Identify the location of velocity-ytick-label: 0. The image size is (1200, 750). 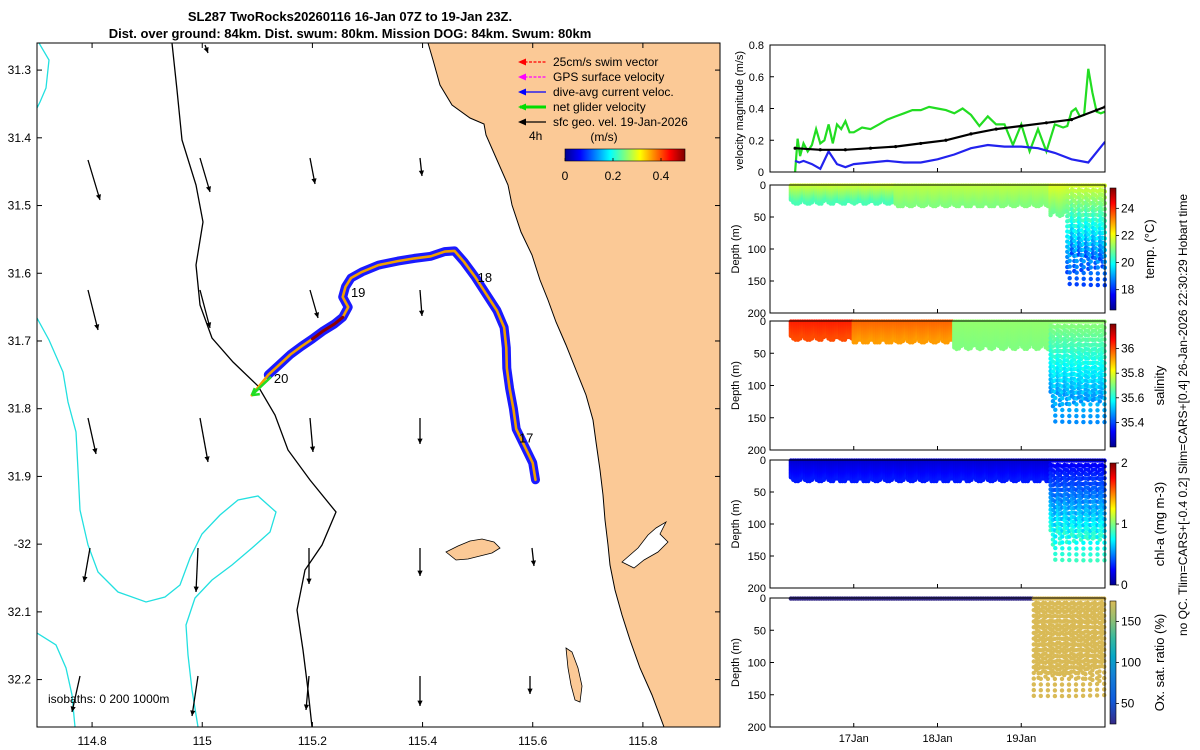
(761, 173).